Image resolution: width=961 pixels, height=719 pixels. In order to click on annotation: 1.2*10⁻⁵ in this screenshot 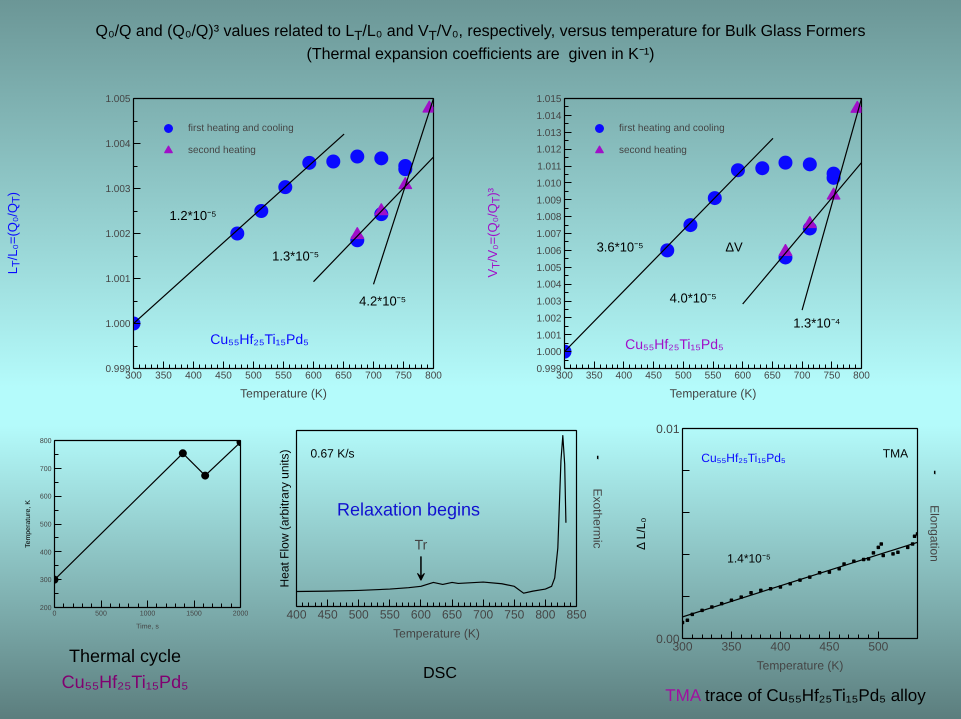, I will do `click(193, 215)`.